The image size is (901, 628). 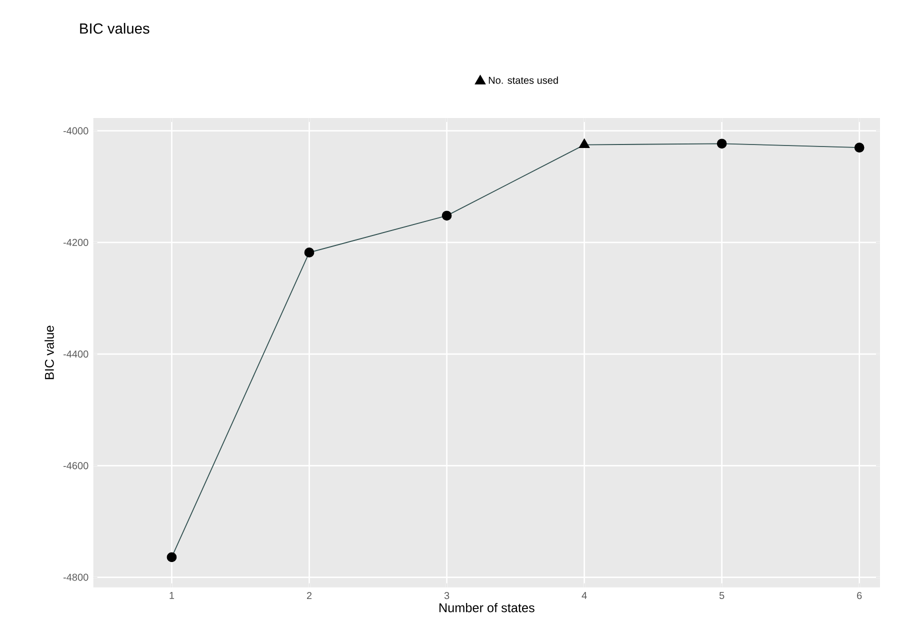 What do you see at coordinates (75, 242) in the screenshot?
I see `y-tick-label: -4200` at bounding box center [75, 242].